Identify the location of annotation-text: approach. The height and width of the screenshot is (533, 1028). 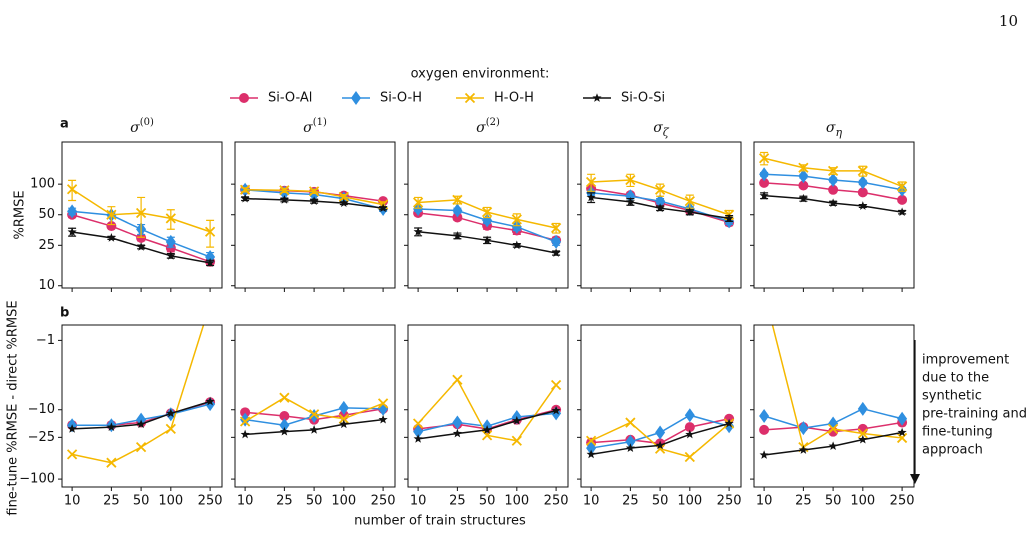
(952, 450).